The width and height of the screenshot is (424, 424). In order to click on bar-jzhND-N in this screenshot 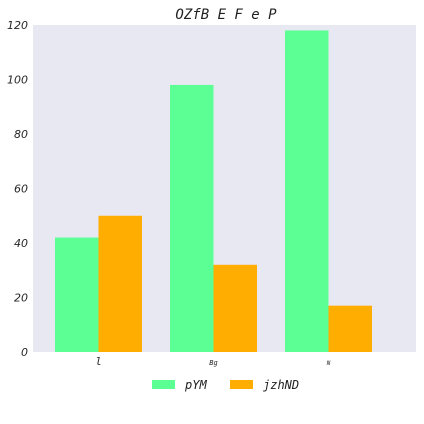, I will do `click(350, 328)`.